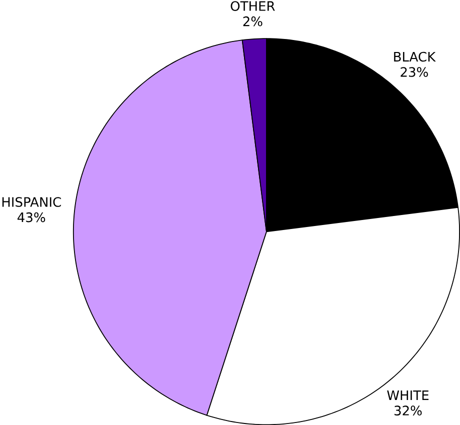 The width and height of the screenshot is (460, 425). Describe the element at coordinates (415, 57) in the screenshot. I see `slice-label: BLACK` at that location.